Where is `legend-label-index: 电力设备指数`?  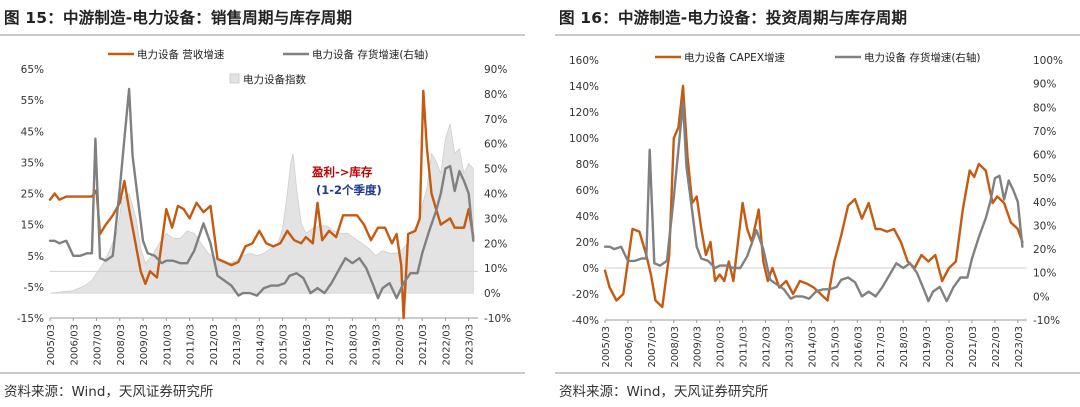 legend-label-index: 电力设备指数 is located at coordinates (274, 79).